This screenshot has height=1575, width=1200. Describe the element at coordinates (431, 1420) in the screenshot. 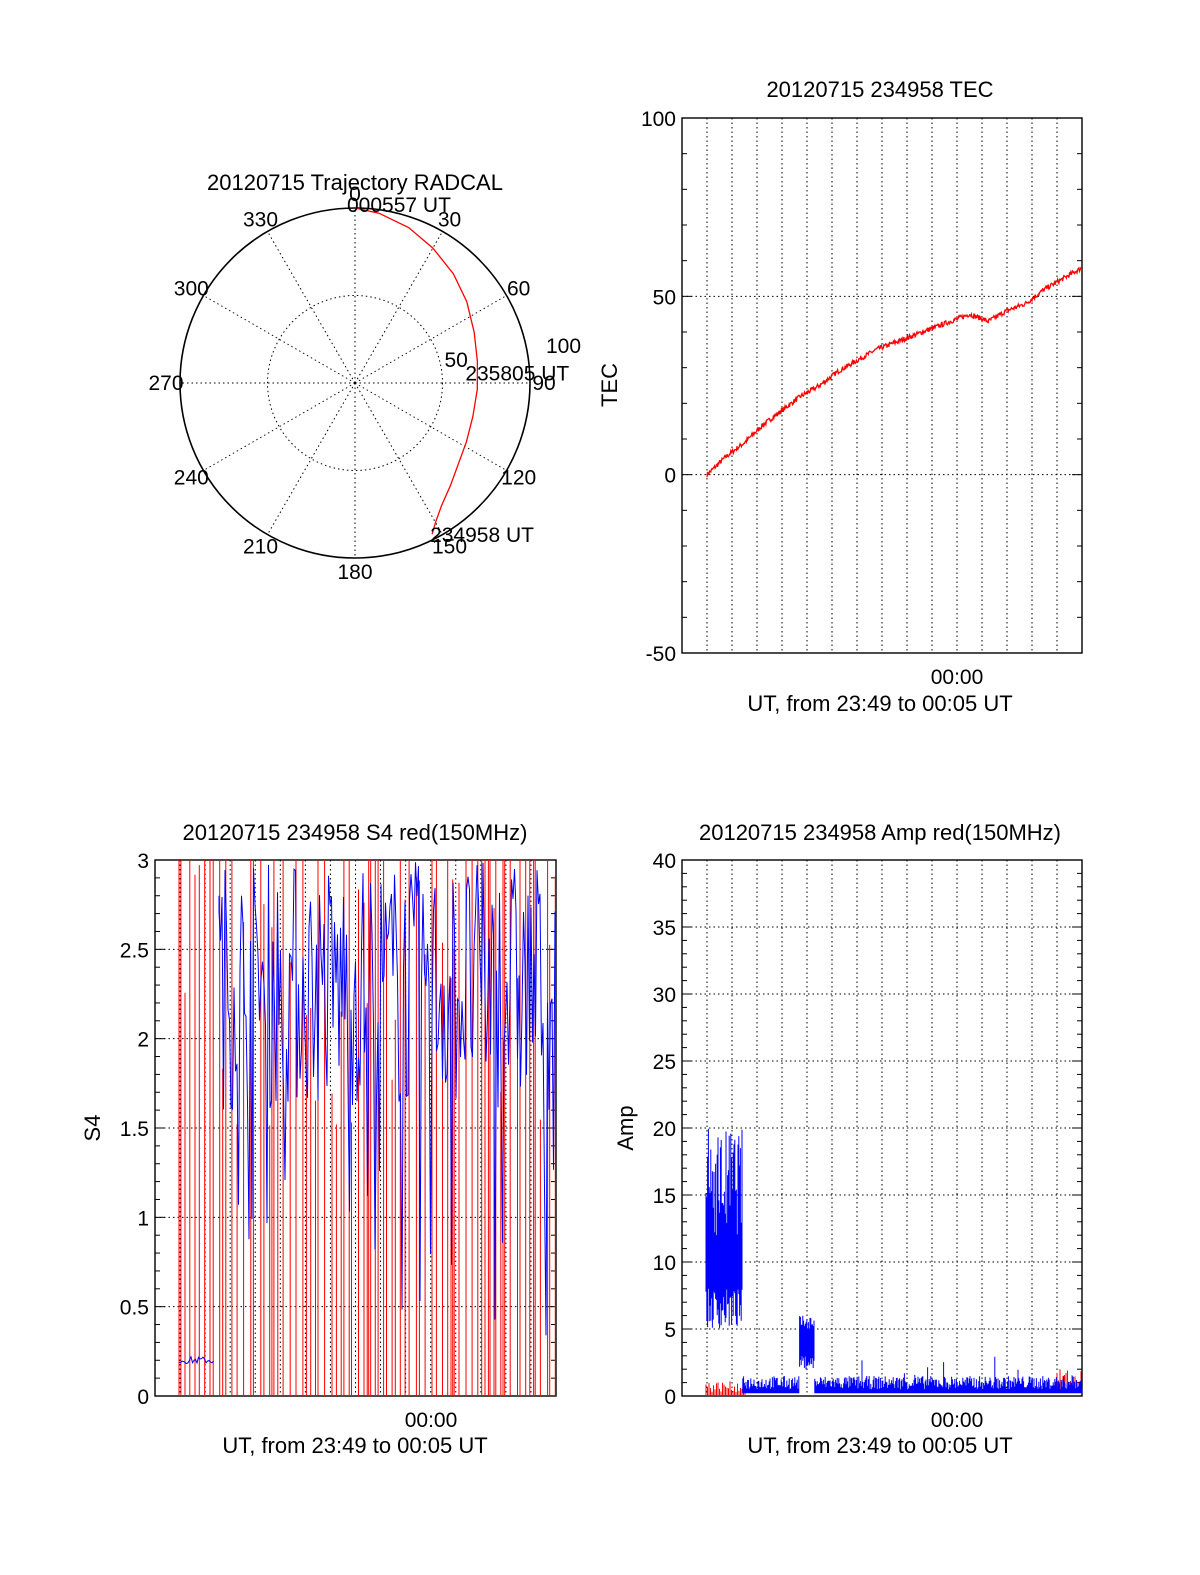

I see `s4-x-tick-label: 00:00` at that location.